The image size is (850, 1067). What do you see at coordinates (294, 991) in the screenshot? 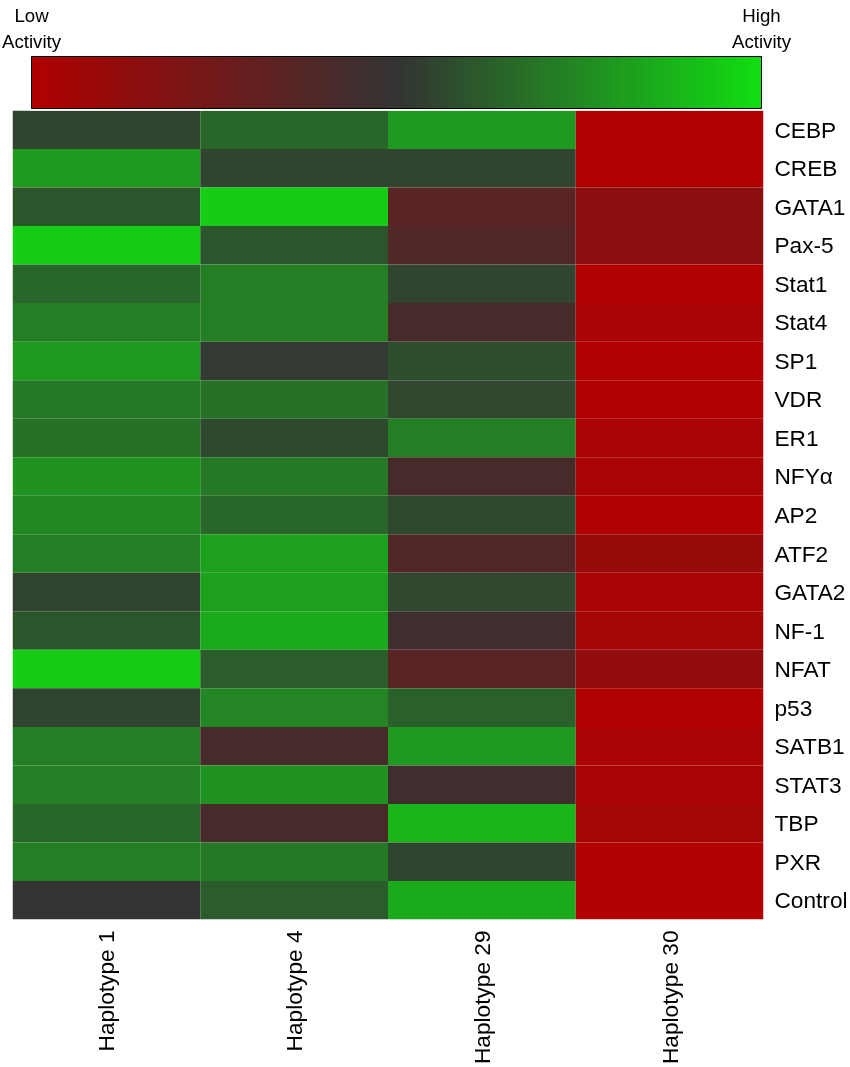
I see `x-tick-label: Haplotype 4` at bounding box center [294, 991].